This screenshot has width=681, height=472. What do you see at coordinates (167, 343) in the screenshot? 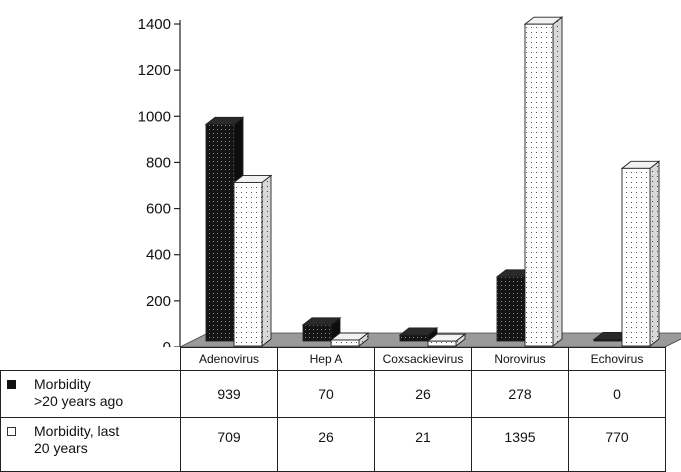
I see `y-tick-label: 0` at bounding box center [167, 343].